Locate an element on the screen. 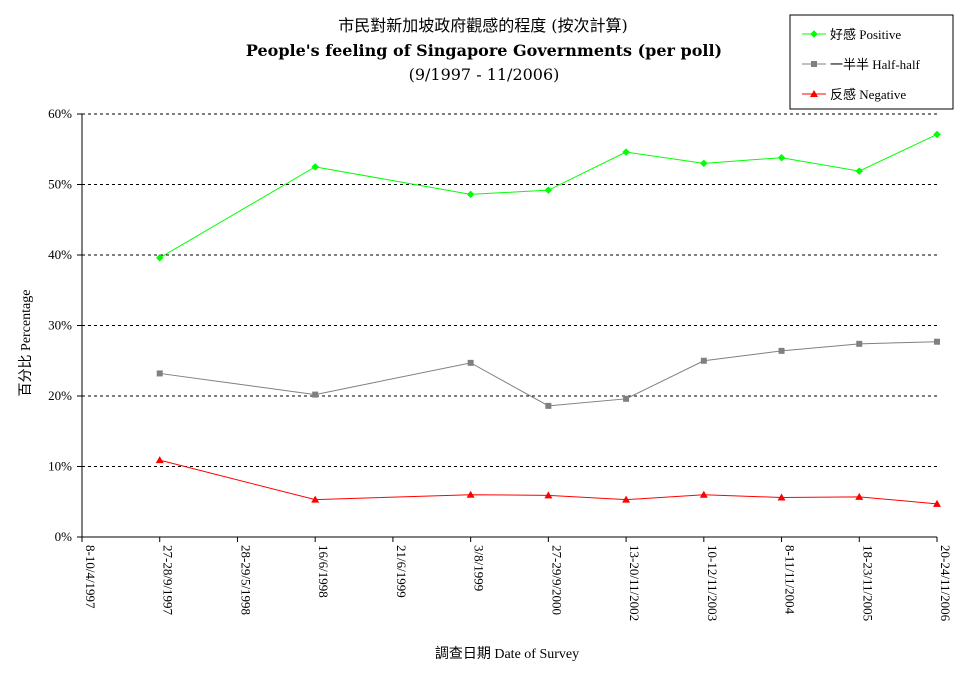  x-tick-label: 18-23/11/2005 is located at coordinates (867, 583).